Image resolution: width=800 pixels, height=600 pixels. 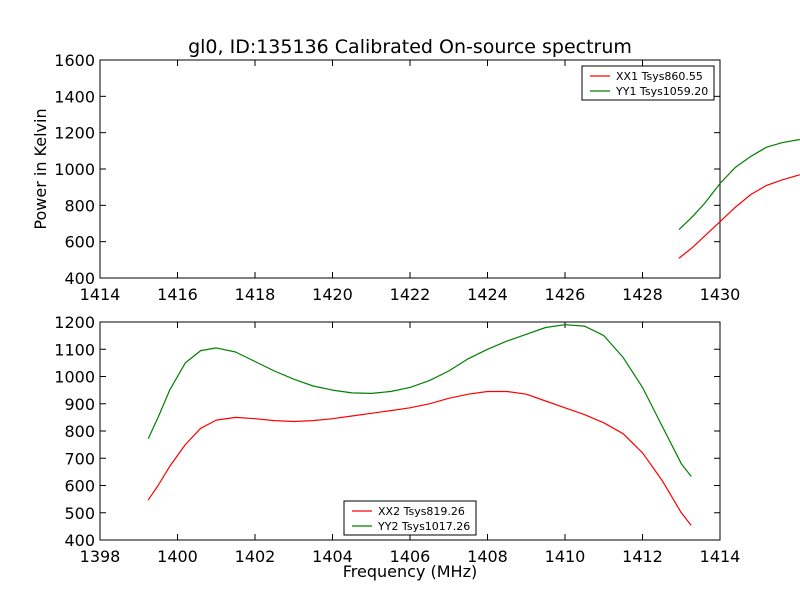 I want to click on x-tick-label: 1408, so click(x=487, y=556).